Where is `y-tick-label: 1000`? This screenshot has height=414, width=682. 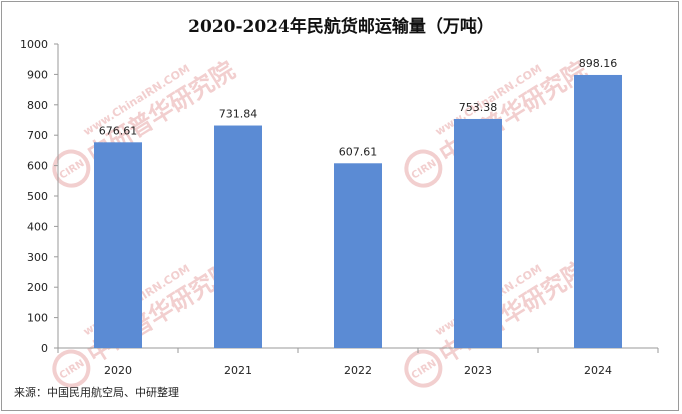
y-tick-label: 1000 is located at coordinates (34, 44).